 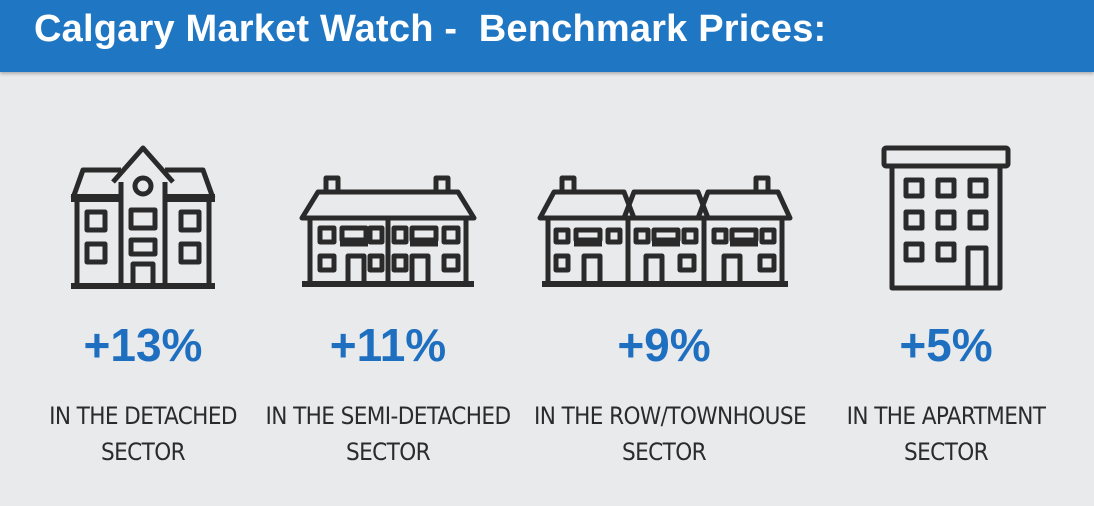 What do you see at coordinates (946, 345) in the screenshot?
I see `sector-change-apartment: +5%` at bounding box center [946, 345].